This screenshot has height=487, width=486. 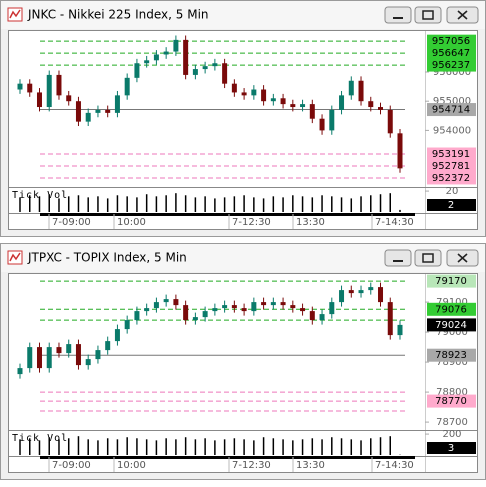 What do you see at coordinates (71, 222) in the screenshot?
I see `time-label: 7-09:00` at bounding box center [71, 222].